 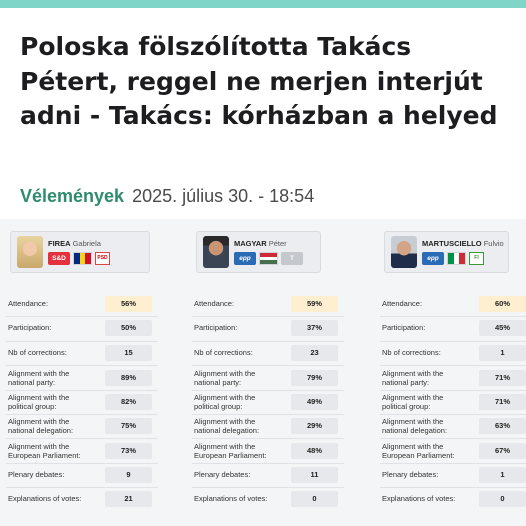 What do you see at coordinates (72, 196) in the screenshot?
I see `category-link: Vélemények` at bounding box center [72, 196].